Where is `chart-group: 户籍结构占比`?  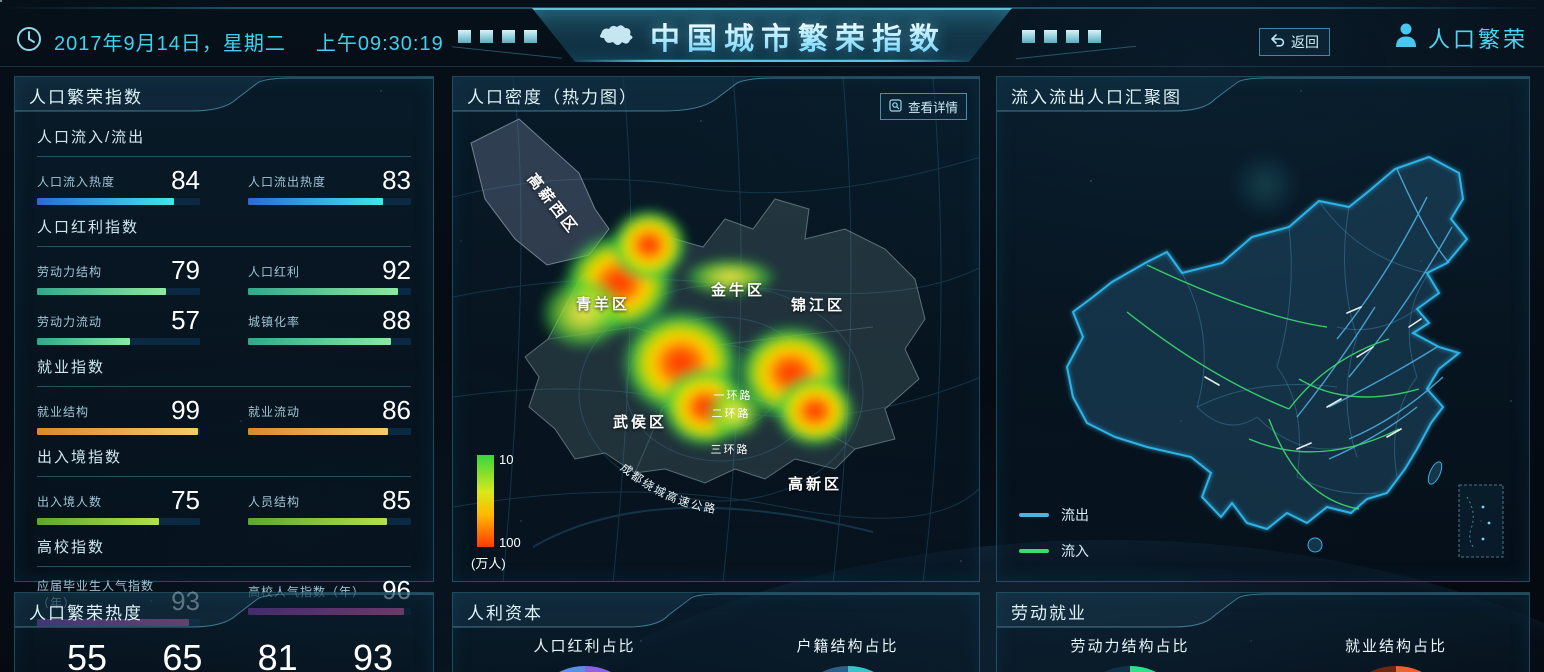
chart-group: 户籍结构占比 is located at coordinates (847, 653).